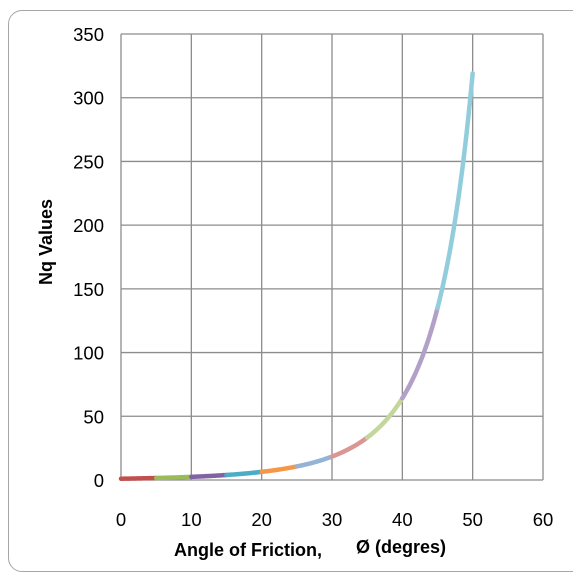  I want to click on x-tick-label: 20, so click(261, 519).